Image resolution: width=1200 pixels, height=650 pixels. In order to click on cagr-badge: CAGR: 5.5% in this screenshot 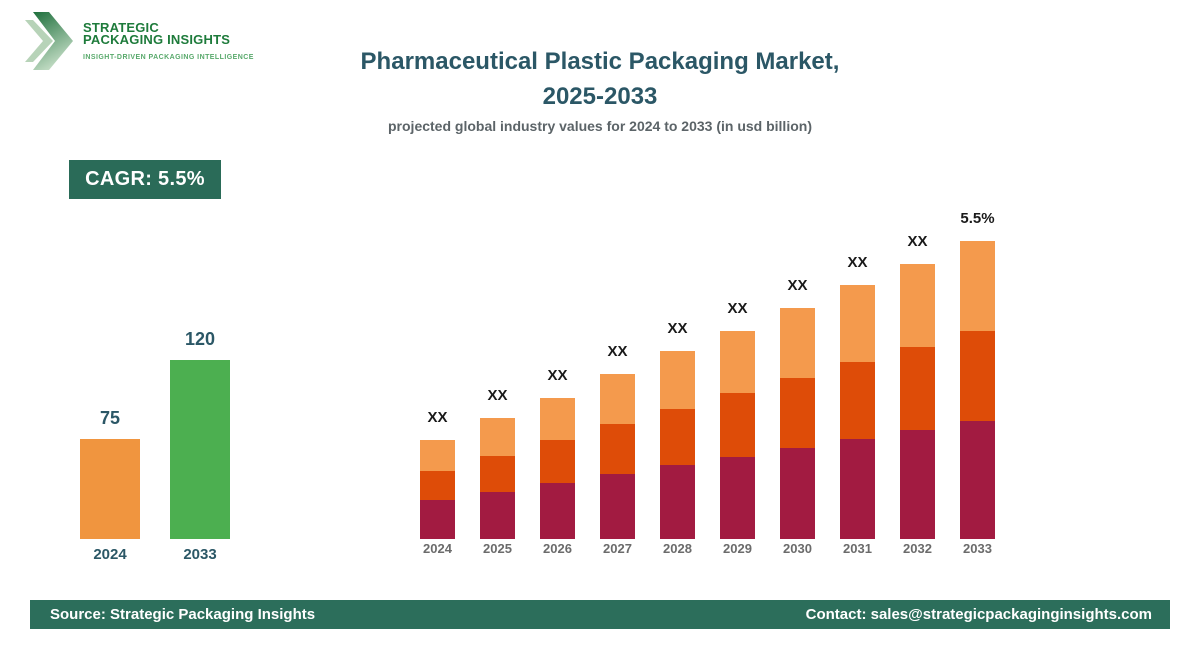, I will do `click(145, 179)`.